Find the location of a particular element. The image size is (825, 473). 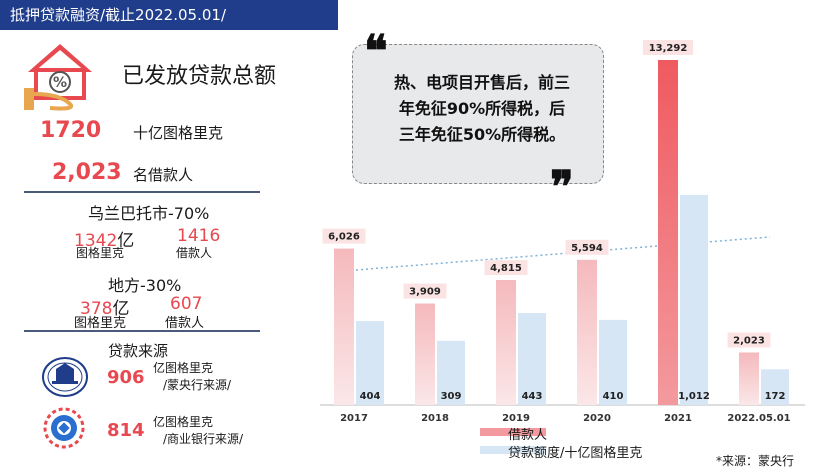

data-label-borrowers: 4,815 is located at coordinates (506, 268).